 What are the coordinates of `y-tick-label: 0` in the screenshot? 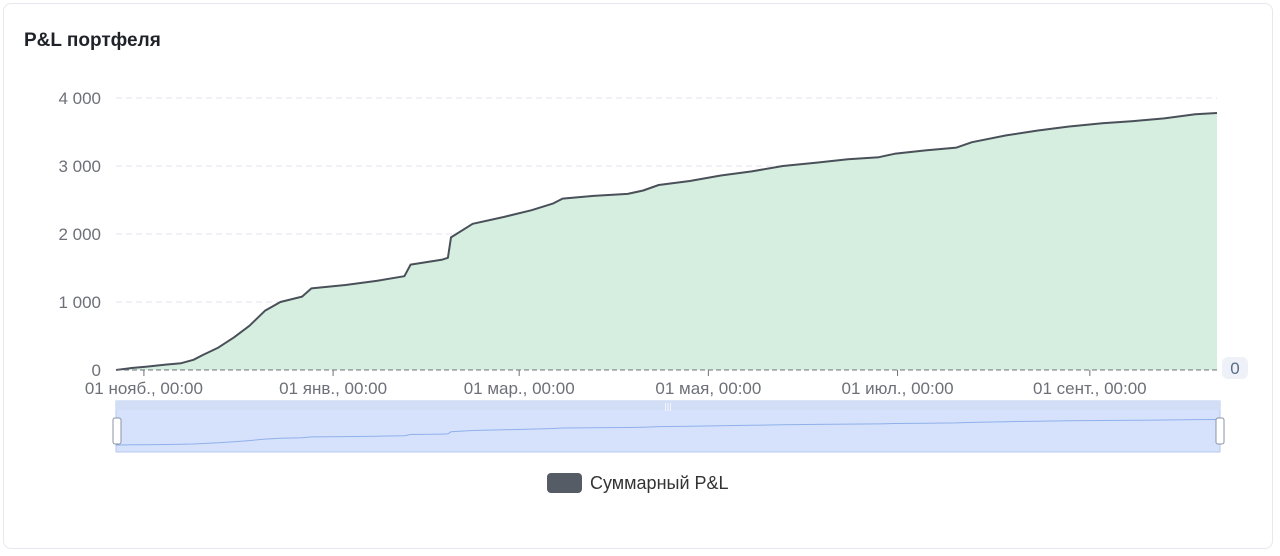 It's located at (96, 370).